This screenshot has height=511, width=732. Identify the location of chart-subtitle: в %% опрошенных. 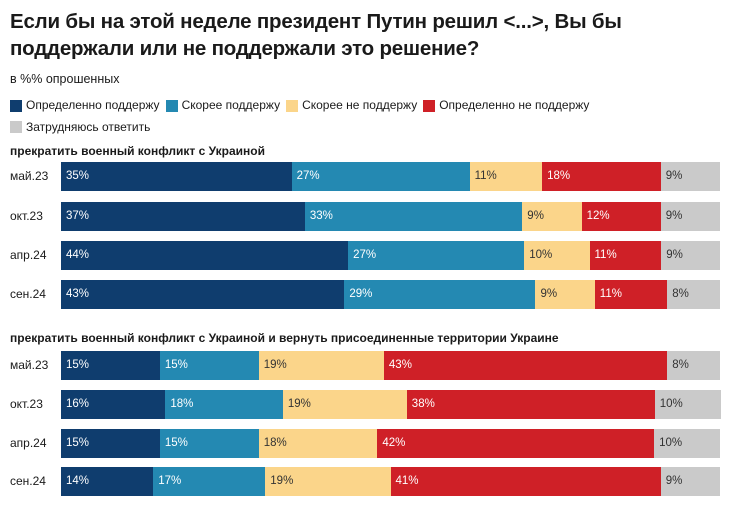
(65, 79).